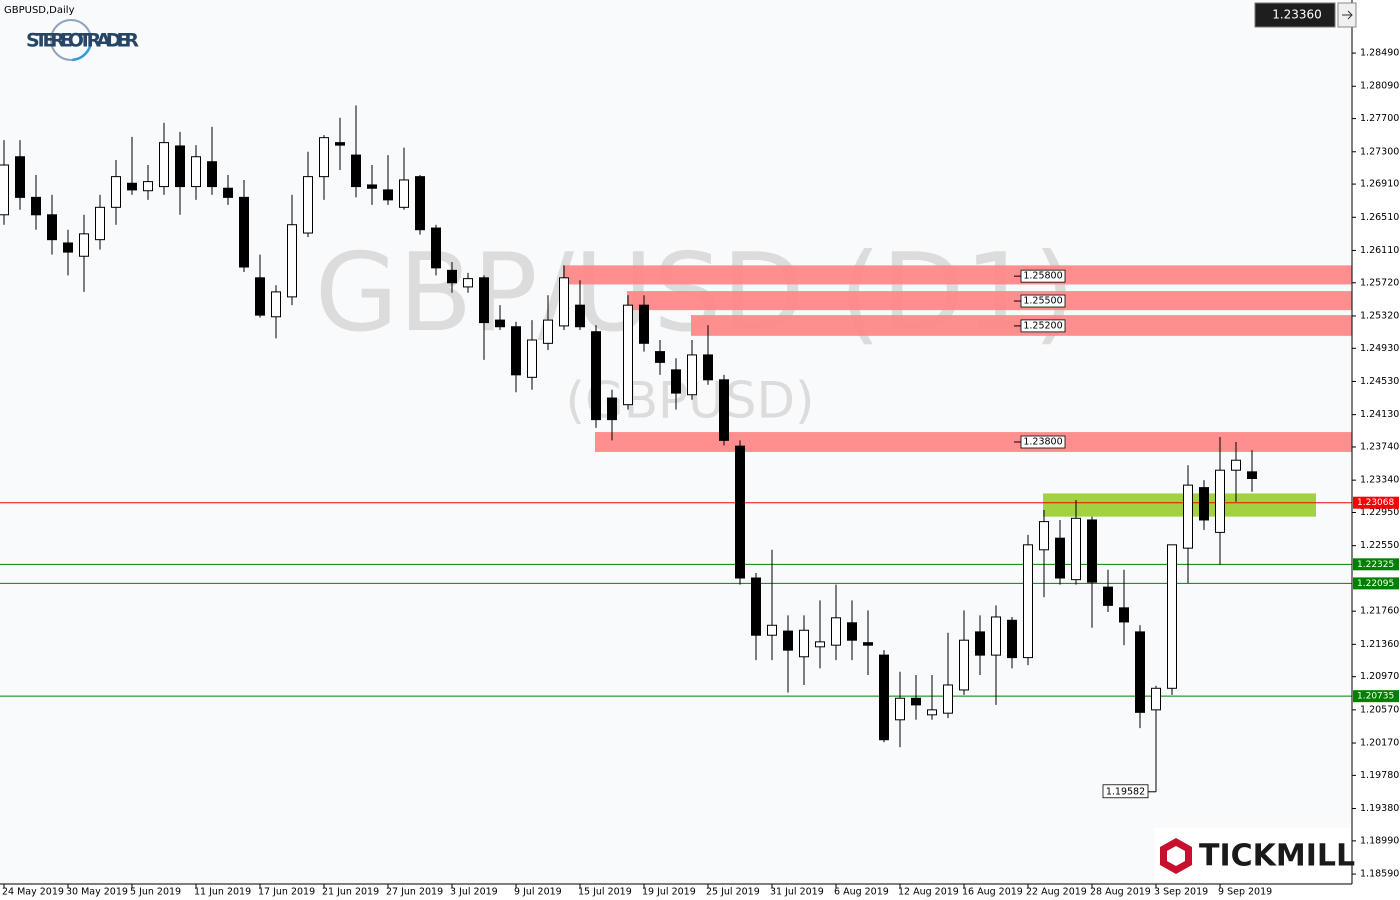  Describe the element at coordinates (669, 892) in the screenshot. I see `x-tick-label: 19 Jul 2019` at that location.